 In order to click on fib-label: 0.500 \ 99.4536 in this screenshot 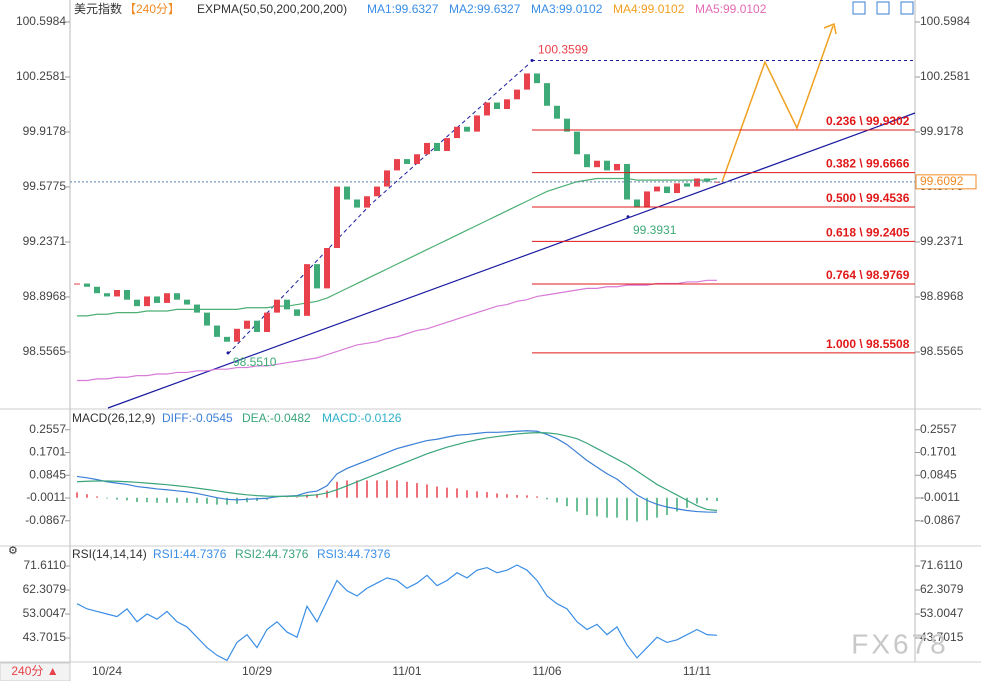, I will do `click(868, 198)`.